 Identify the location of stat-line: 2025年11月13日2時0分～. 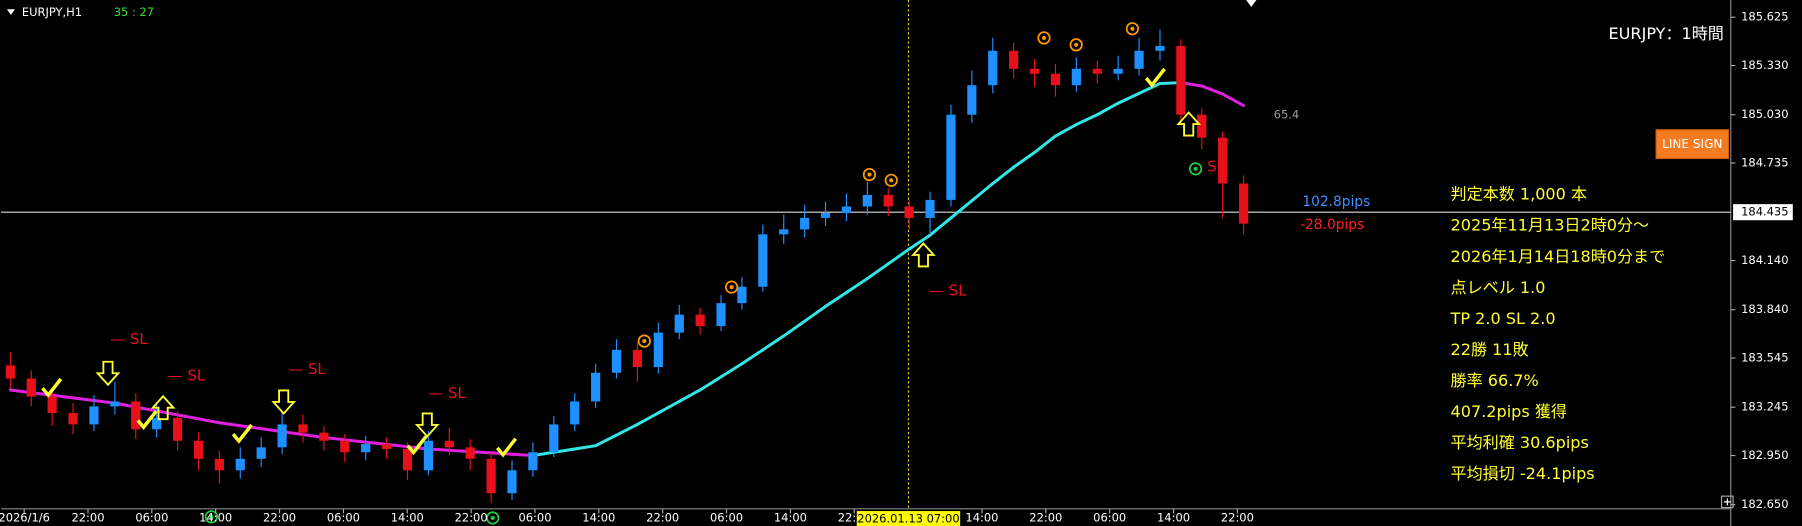
(1550, 225).